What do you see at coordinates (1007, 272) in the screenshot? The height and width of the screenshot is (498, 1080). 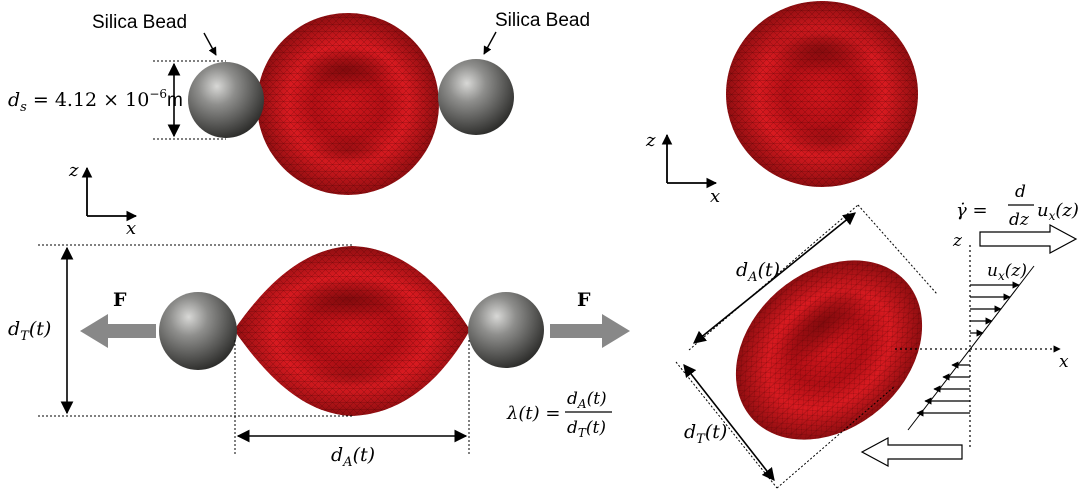 I see `velocity-label: ux(z)` at bounding box center [1007, 272].